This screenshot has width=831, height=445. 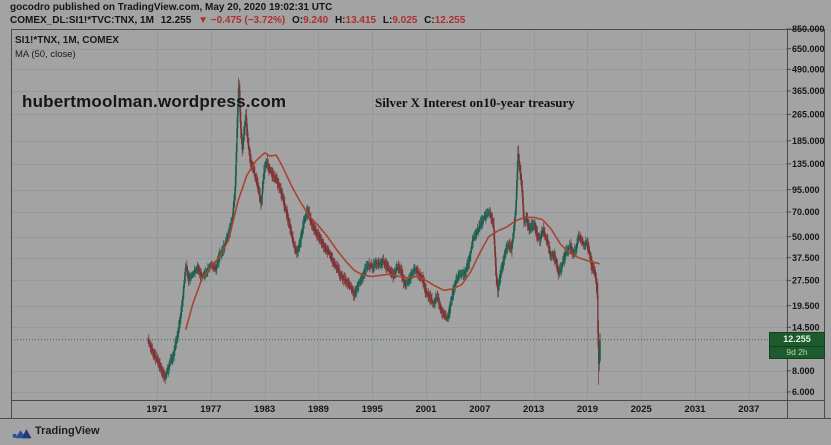 I want to click on open-label: O:, so click(x=298, y=20).